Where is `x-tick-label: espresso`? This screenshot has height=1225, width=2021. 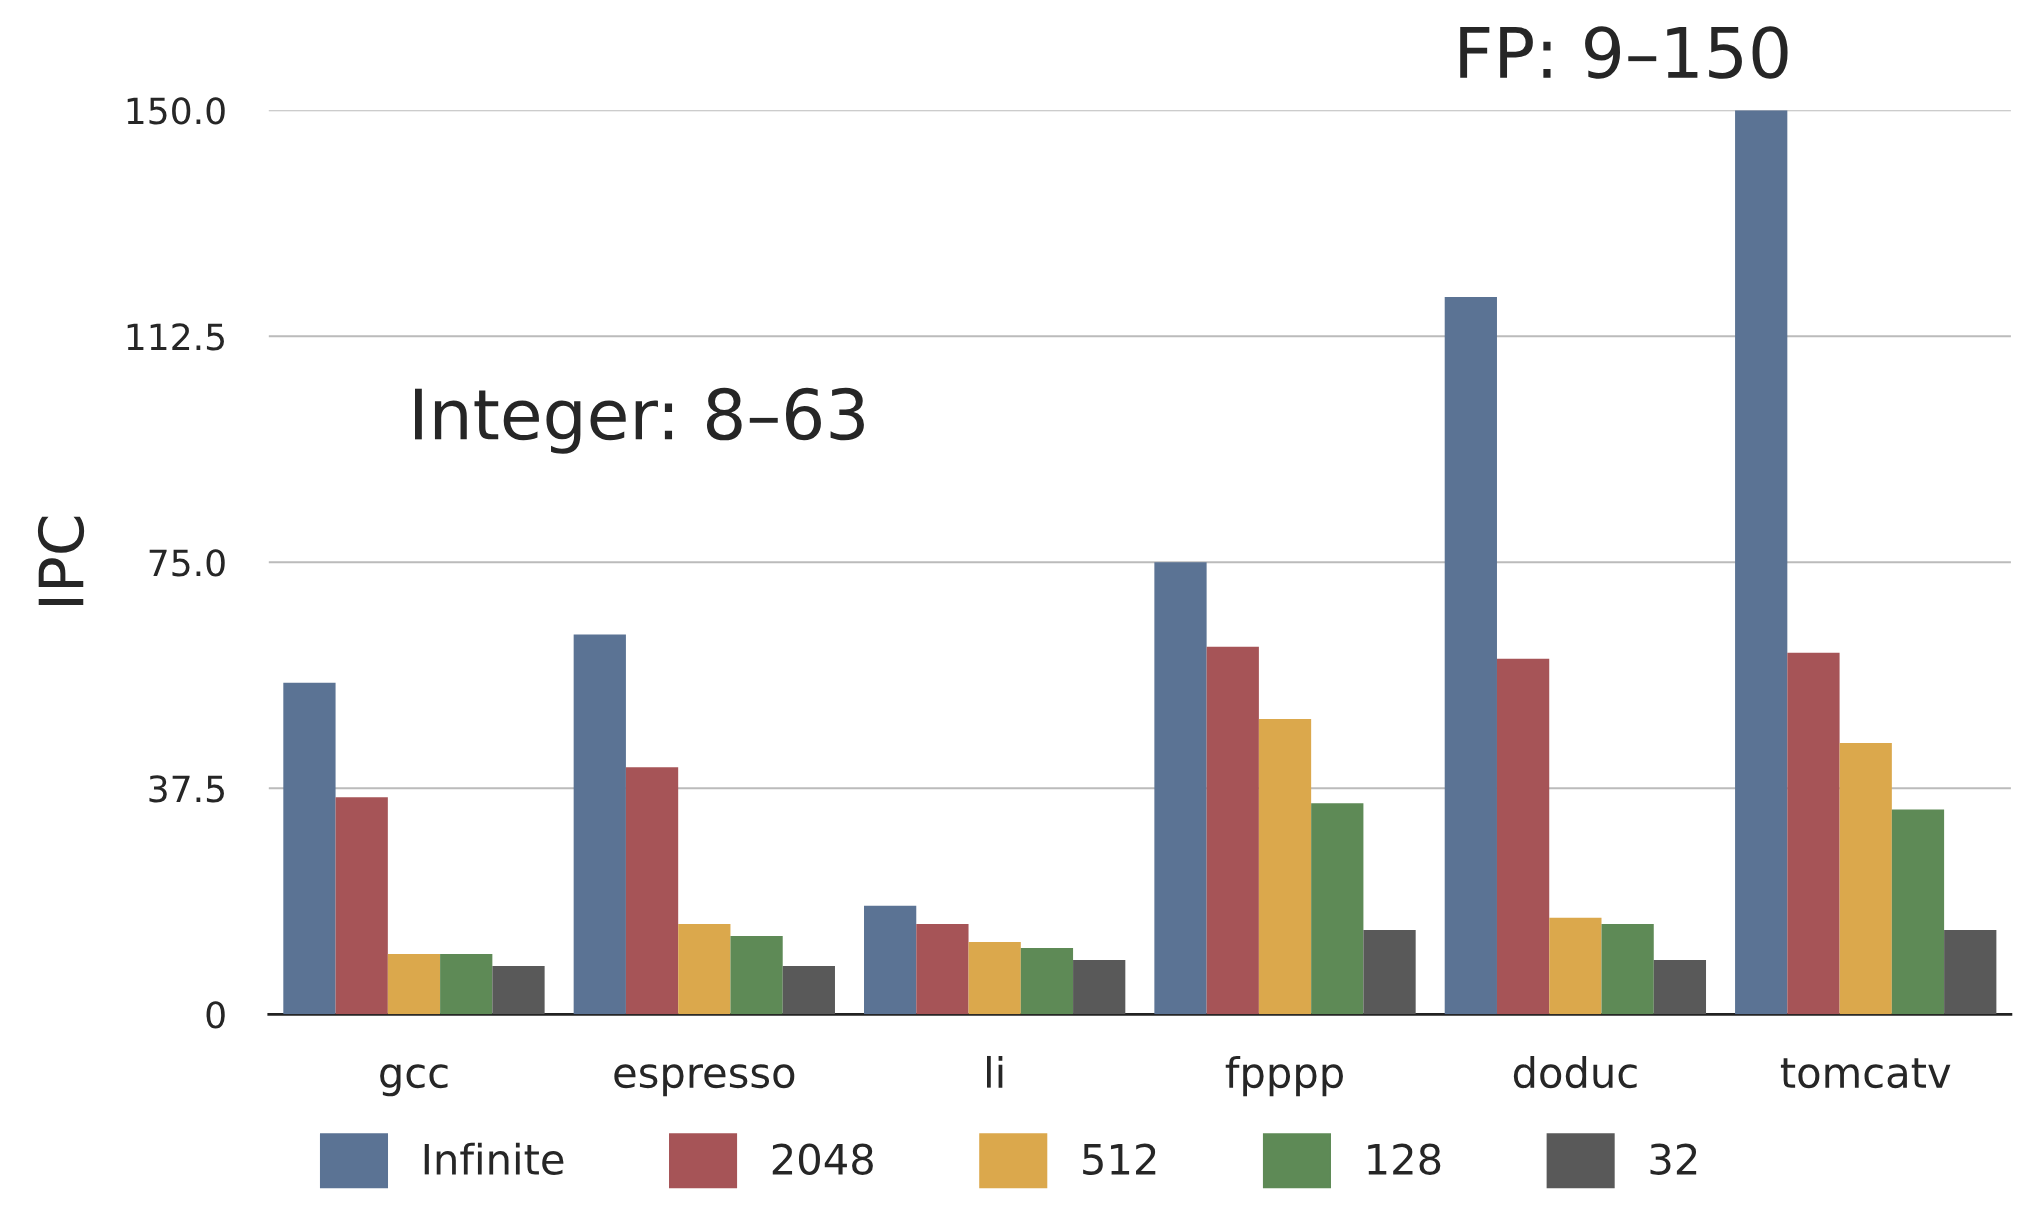 x-tick-label: espresso is located at coordinates (704, 1080).